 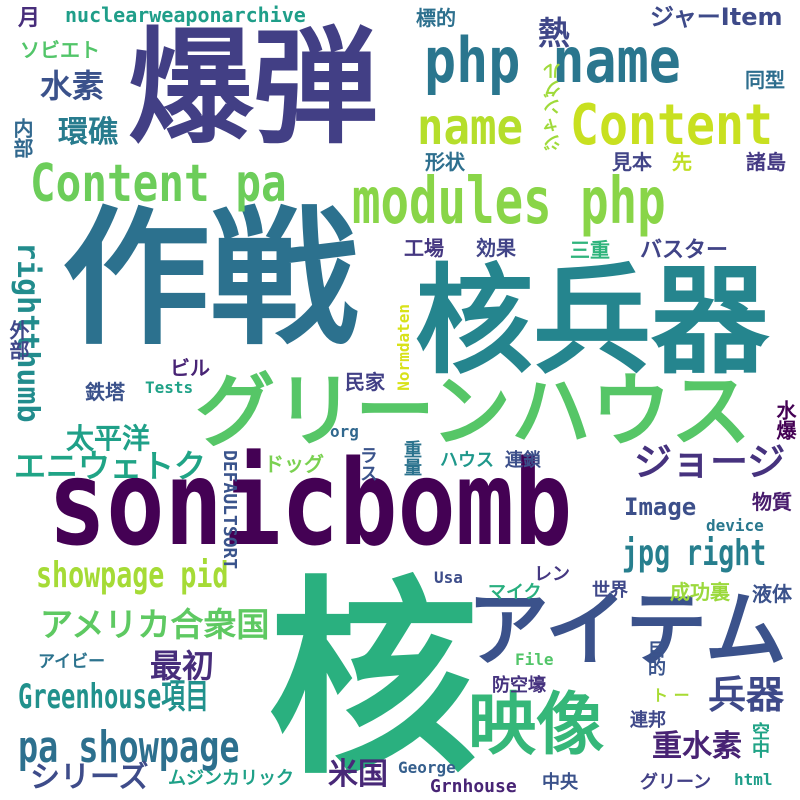 I want to click on word-biru: ビル, so click(x=190, y=368).